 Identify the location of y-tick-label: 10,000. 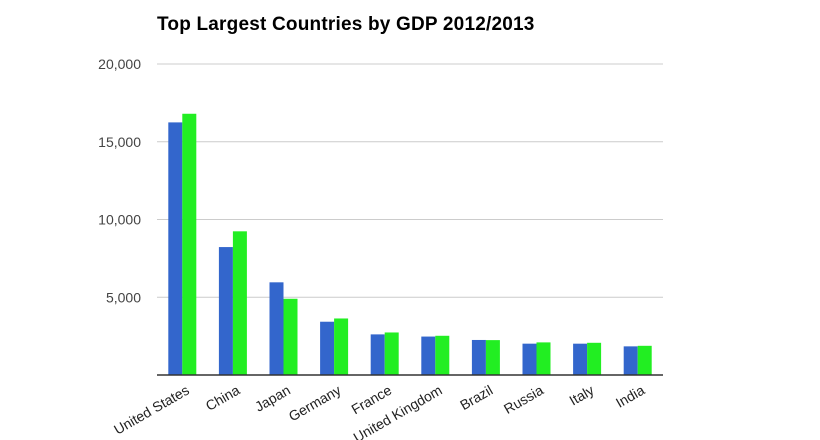
(119, 220).